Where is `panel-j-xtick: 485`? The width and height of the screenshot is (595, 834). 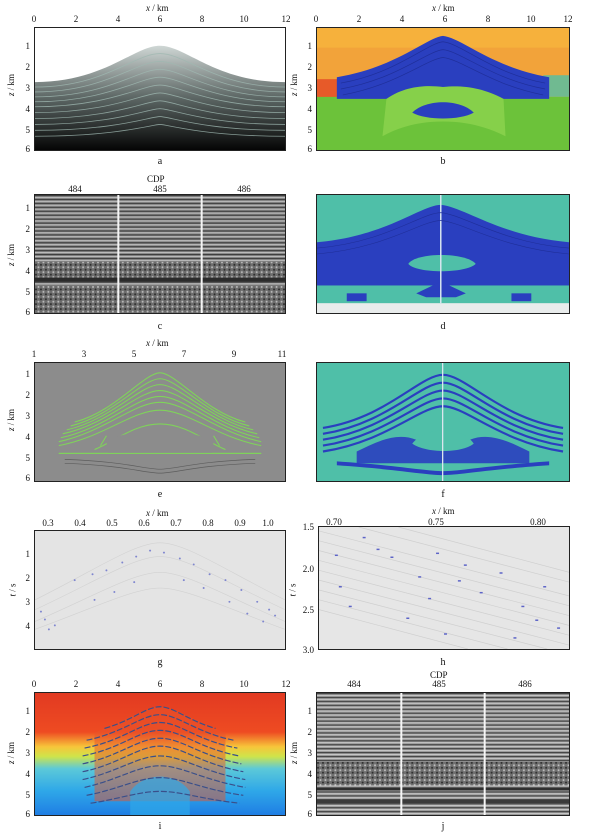 panel-j-xtick: 485 is located at coordinates (439, 684).